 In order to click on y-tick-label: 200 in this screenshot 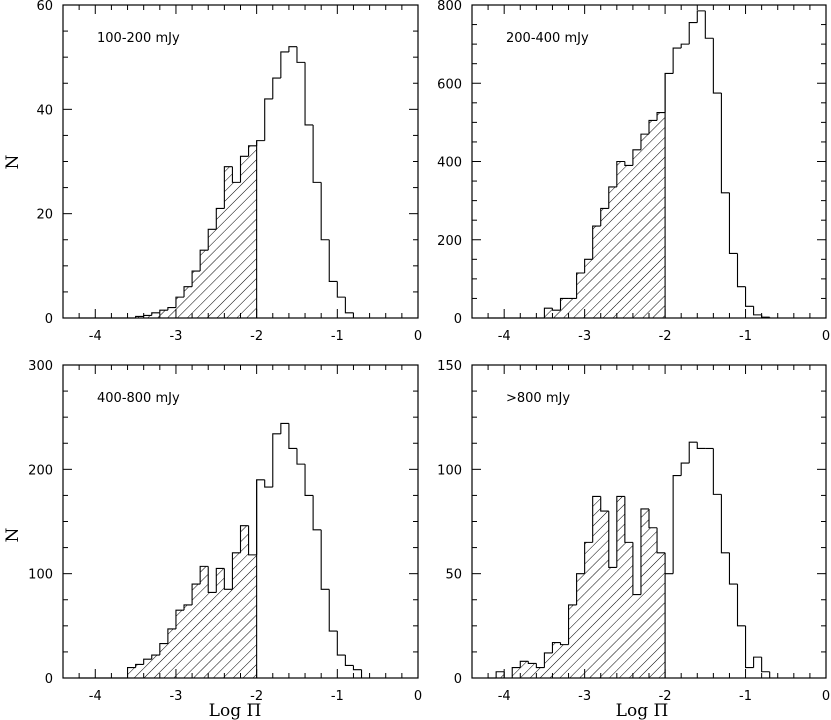, I will do `click(449, 241)`.